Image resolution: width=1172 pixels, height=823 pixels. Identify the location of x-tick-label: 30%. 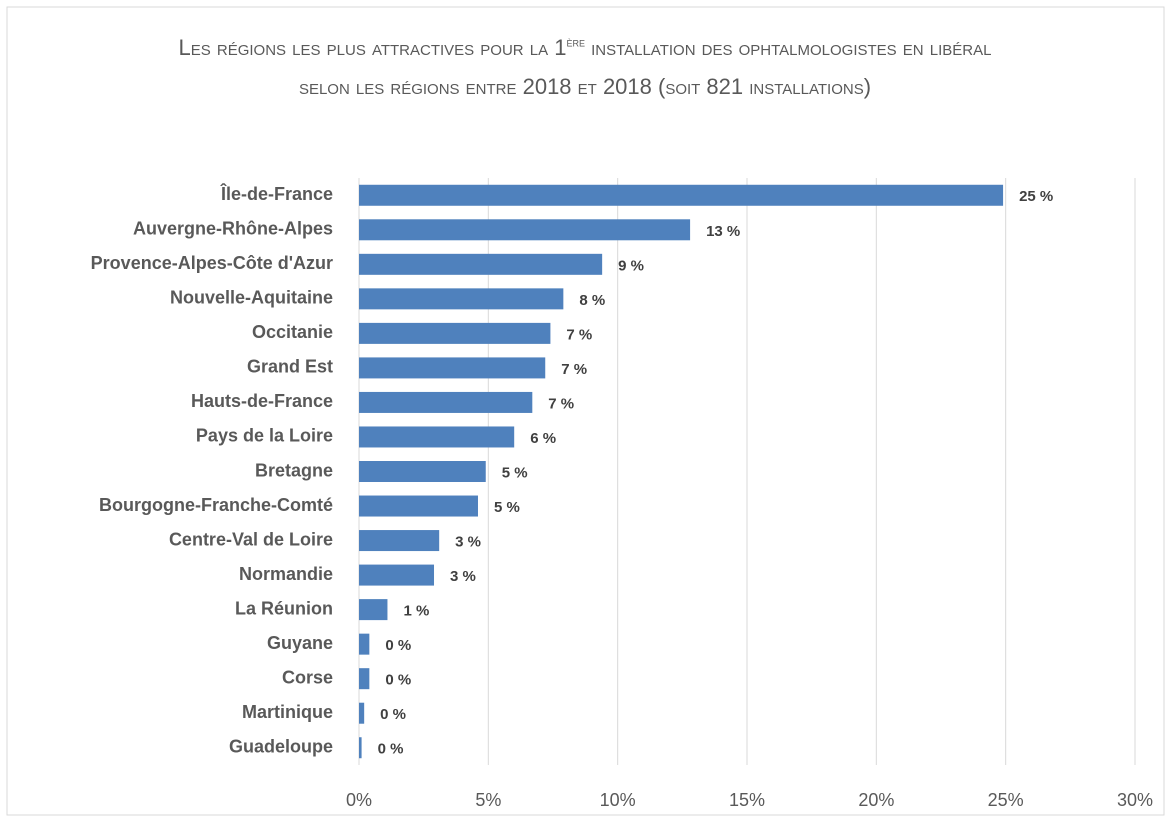
(1135, 800).